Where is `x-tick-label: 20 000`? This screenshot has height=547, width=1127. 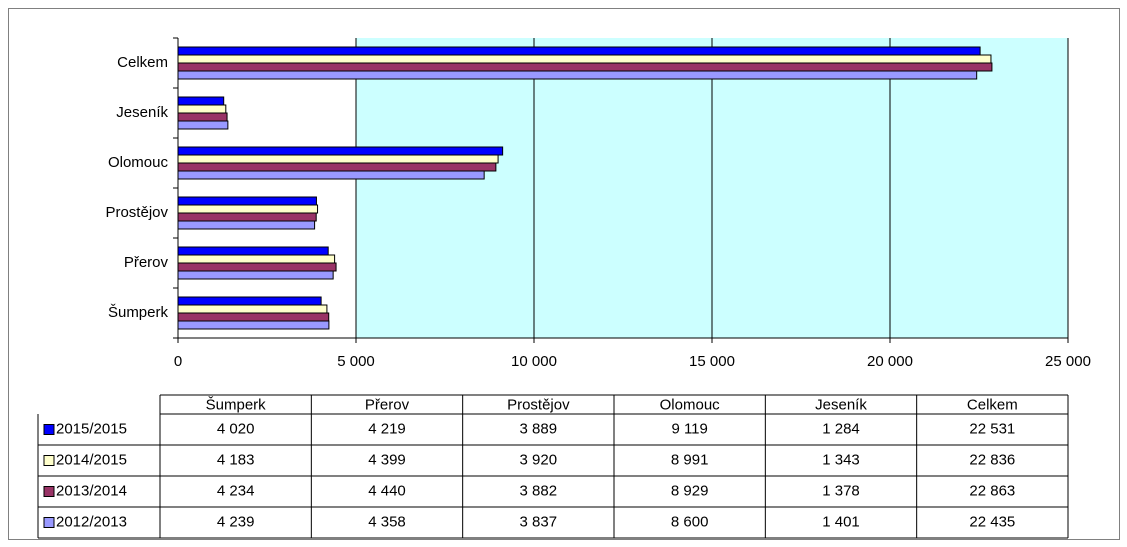
x-tick-label: 20 000 is located at coordinates (890, 361).